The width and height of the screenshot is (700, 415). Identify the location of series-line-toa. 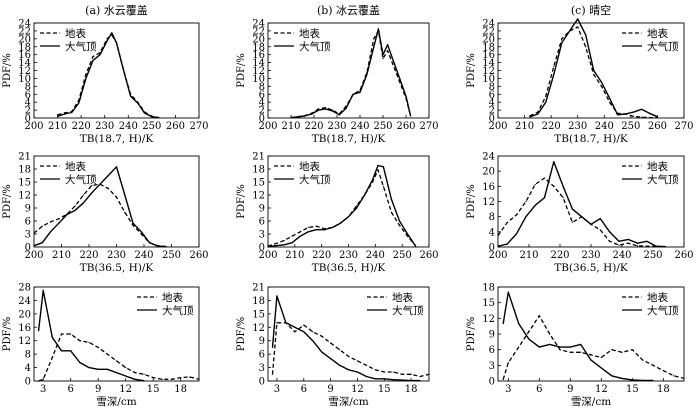
(91, 335).